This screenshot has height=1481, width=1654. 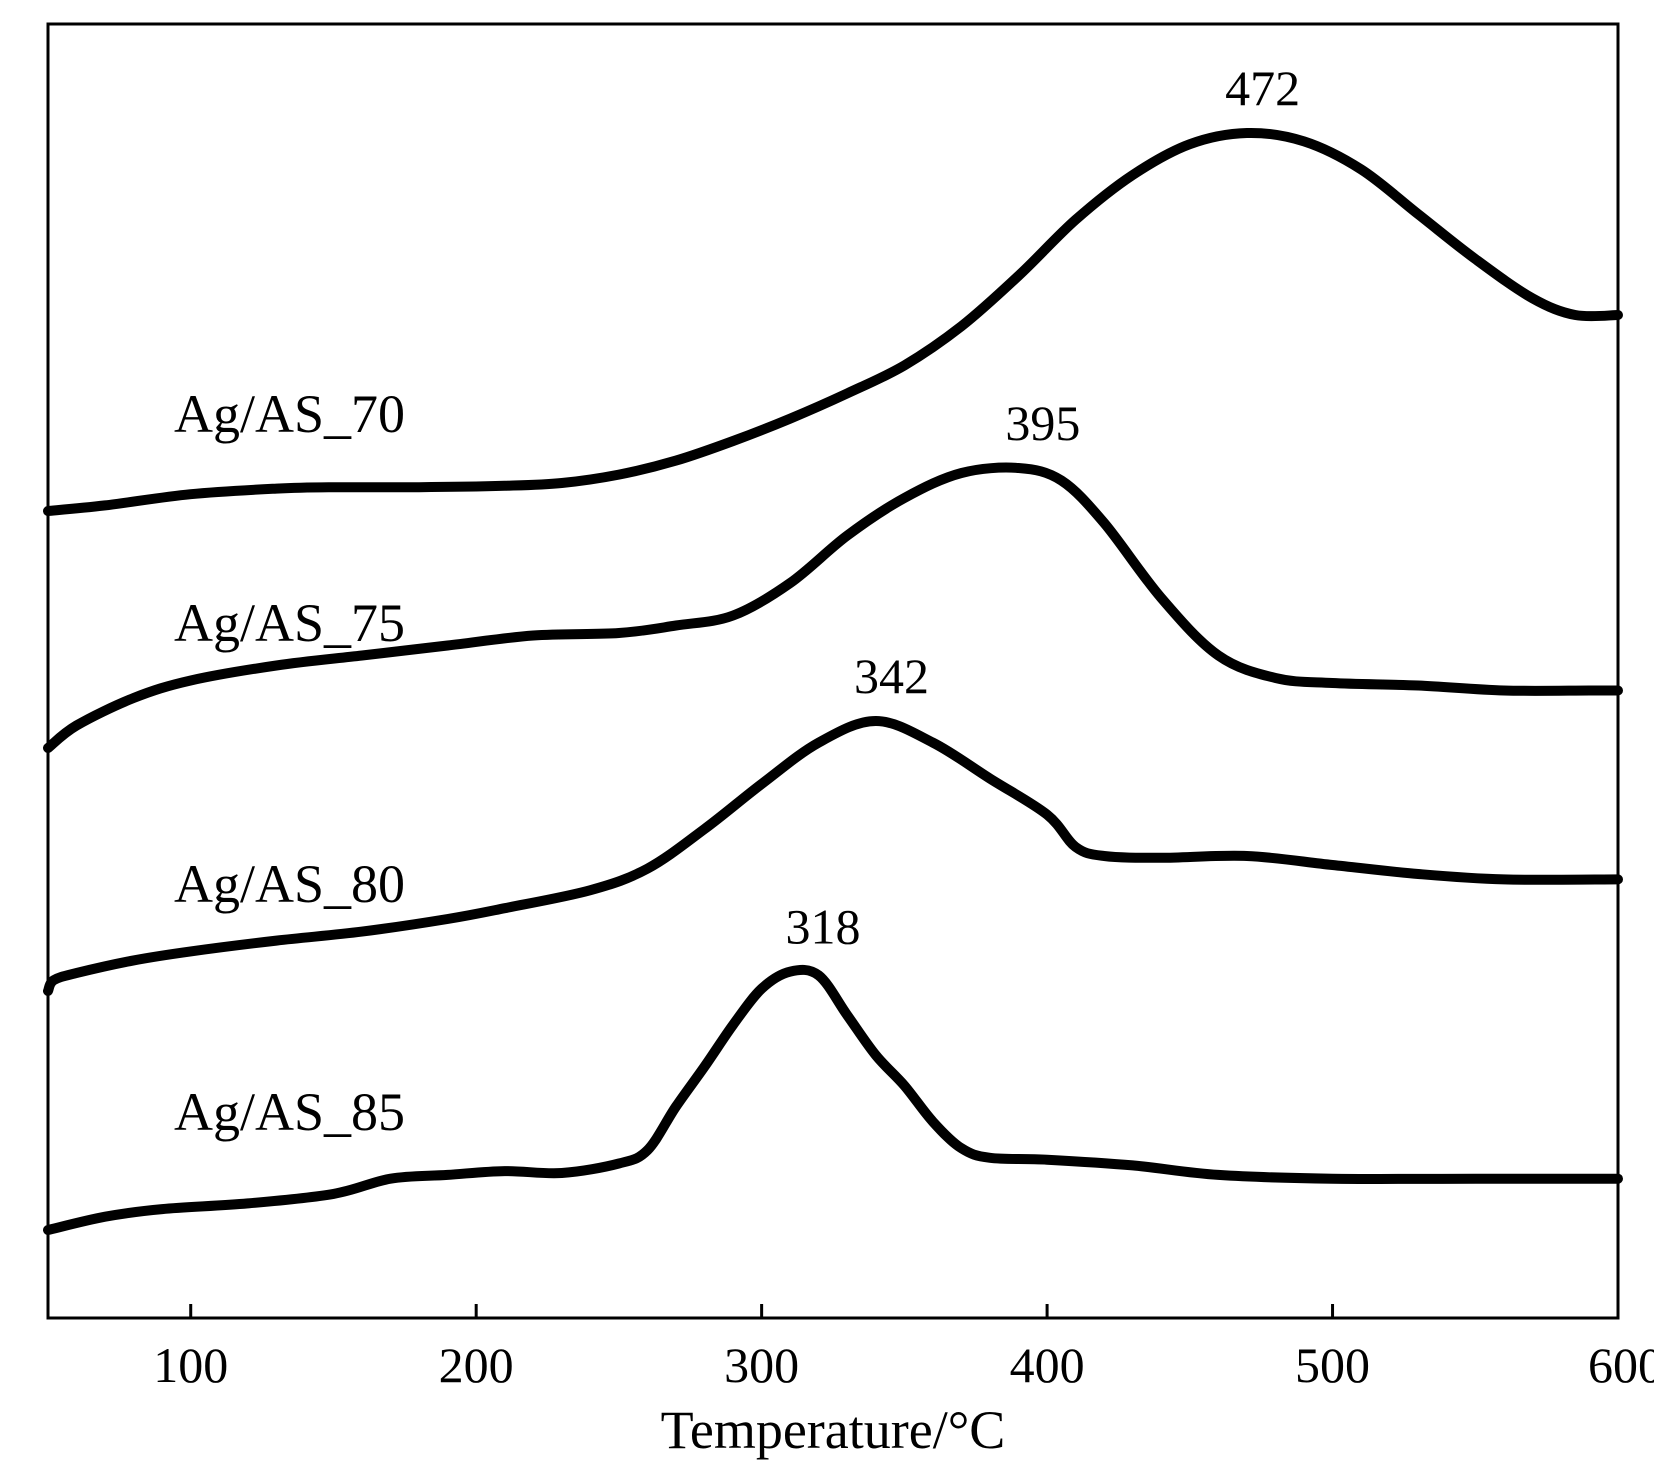 What do you see at coordinates (289, 884) in the screenshot?
I see `series-label: Ag/AS_80` at bounding box center [289, 884].